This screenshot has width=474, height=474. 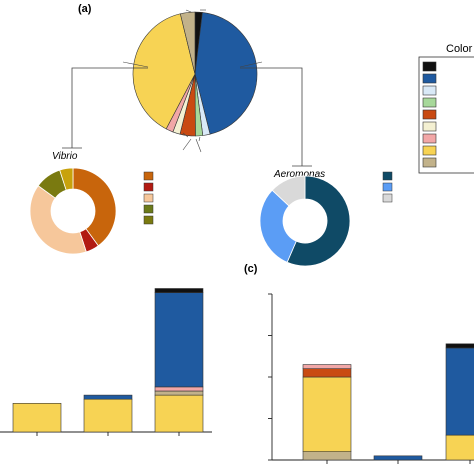 What do you see at coordinates (299, 174) in the screenshot?
I see `aeromonas-genus-label: Aeromonas` at bounding box center [299, 174].